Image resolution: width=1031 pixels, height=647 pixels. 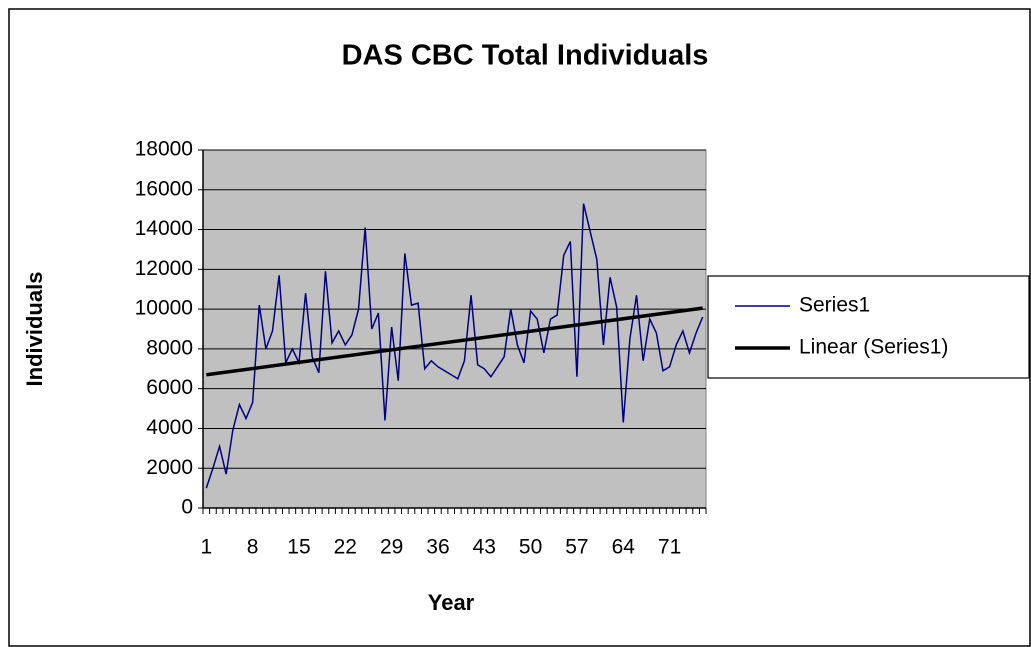 What do you see at coordinates (530, 547) in the screenshot?
I see `x-tick-label: 50` at bounding box center [530, 547].